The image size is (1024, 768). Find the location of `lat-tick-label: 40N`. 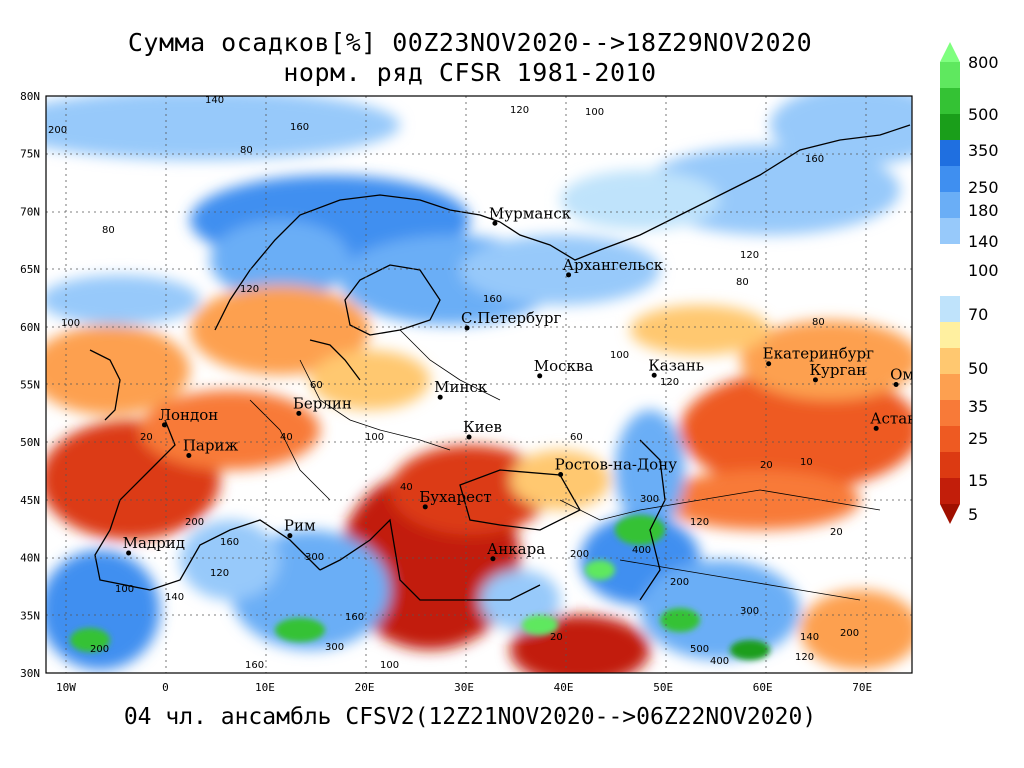

lat-tick-label: 40N is located at coordinates (30, 558).